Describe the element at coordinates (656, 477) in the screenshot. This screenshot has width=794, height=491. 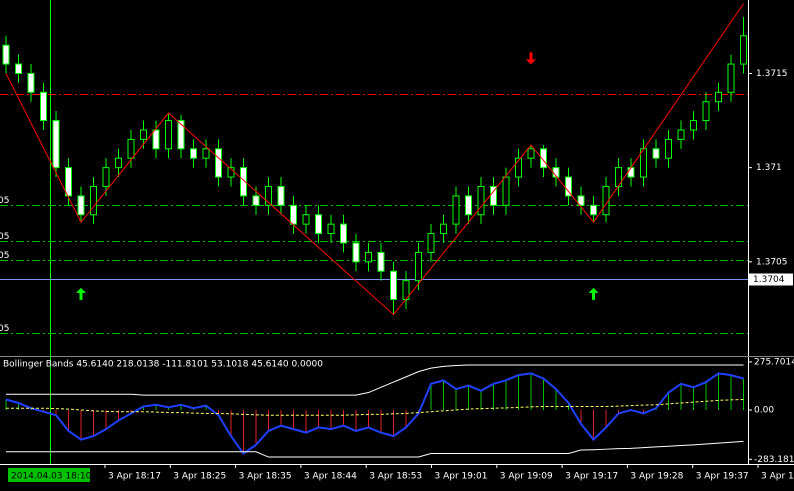
I see `time-label: 3 Apr 19:28` at that location.